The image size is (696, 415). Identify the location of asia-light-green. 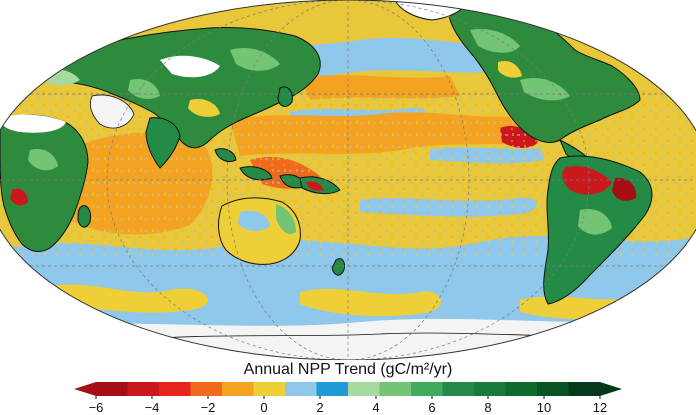
(204, 73).